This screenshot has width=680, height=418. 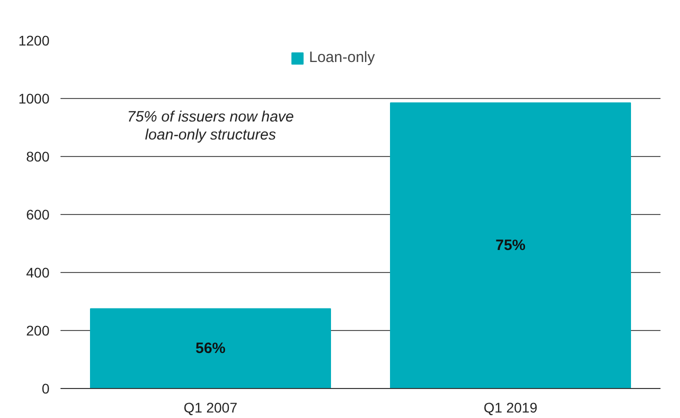 What do you see at coordinates (511, 408) in the screenshot?
I see `x-tick-label: Q1 2019` at bounding box center [511, 408].